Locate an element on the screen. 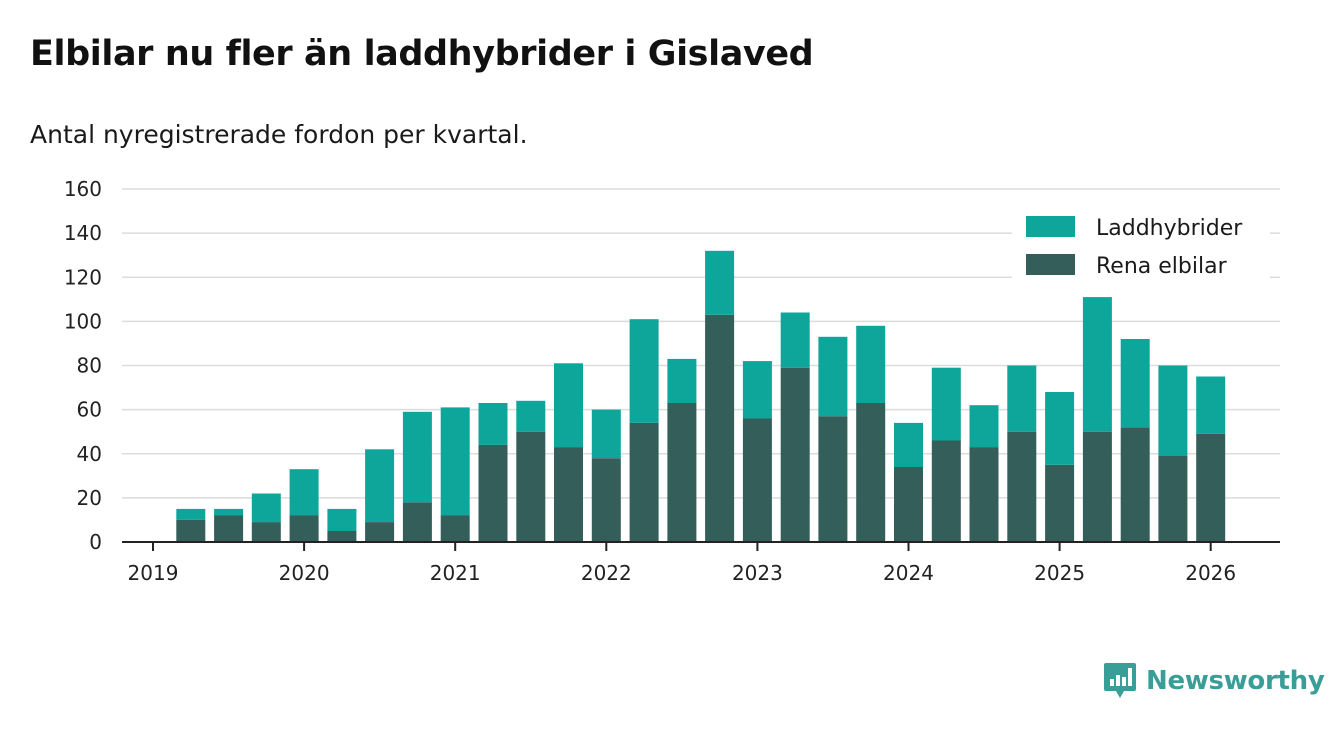 Image resolution: width=1340 pixels, height=733 pixels. x-tick-label: 2019 is located at coordinates (153, 573).